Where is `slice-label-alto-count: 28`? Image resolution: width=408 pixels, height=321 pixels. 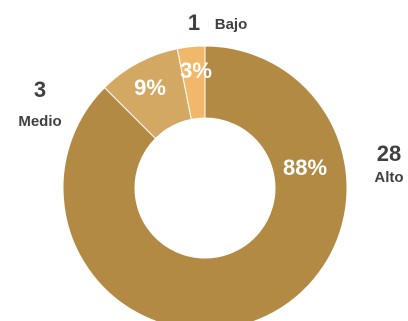 slice-label-alto-count: 28 is located at coordinates (389, 153).